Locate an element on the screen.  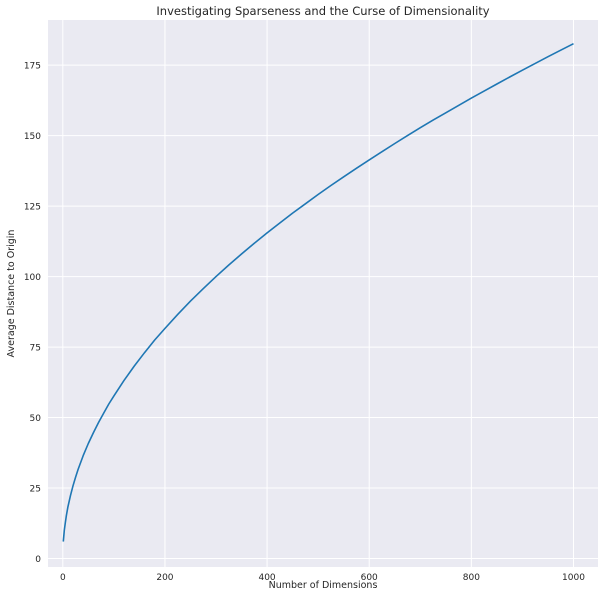
x-tick-label: 200 is located at coordinates (164, 578).